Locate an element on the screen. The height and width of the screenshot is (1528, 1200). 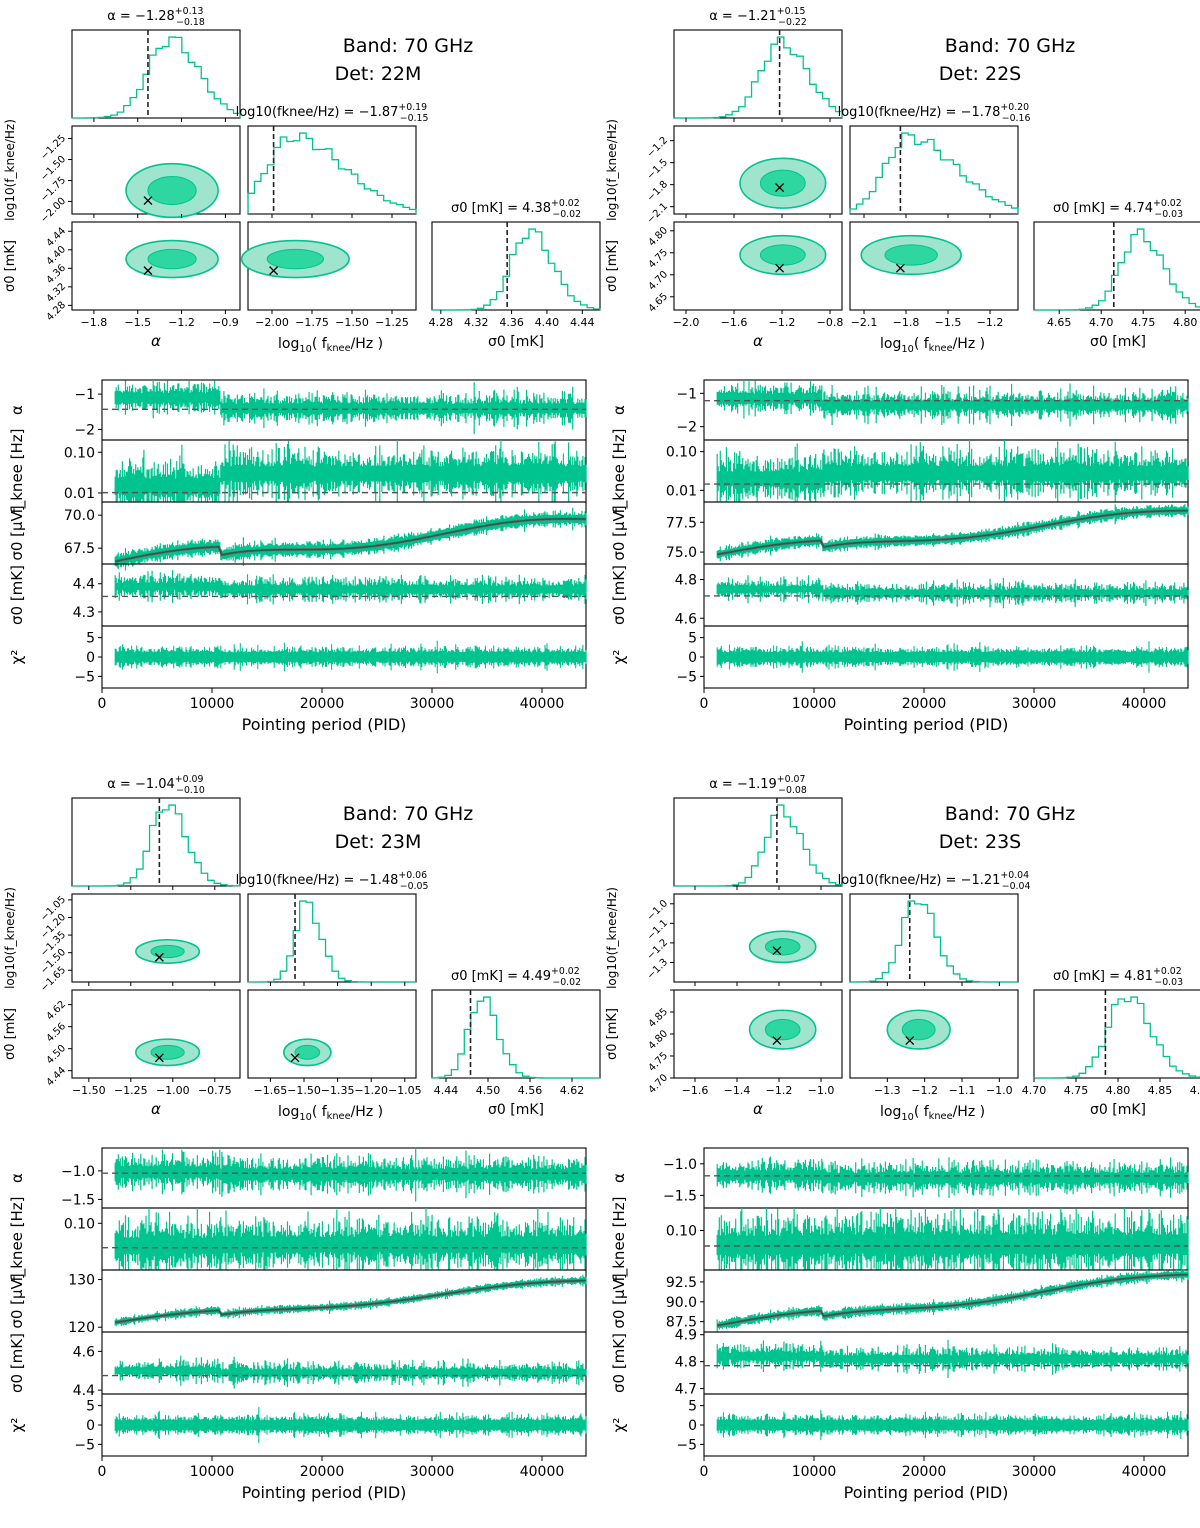
y-tick-label: 4.28 is located at coordinates (57, 312).